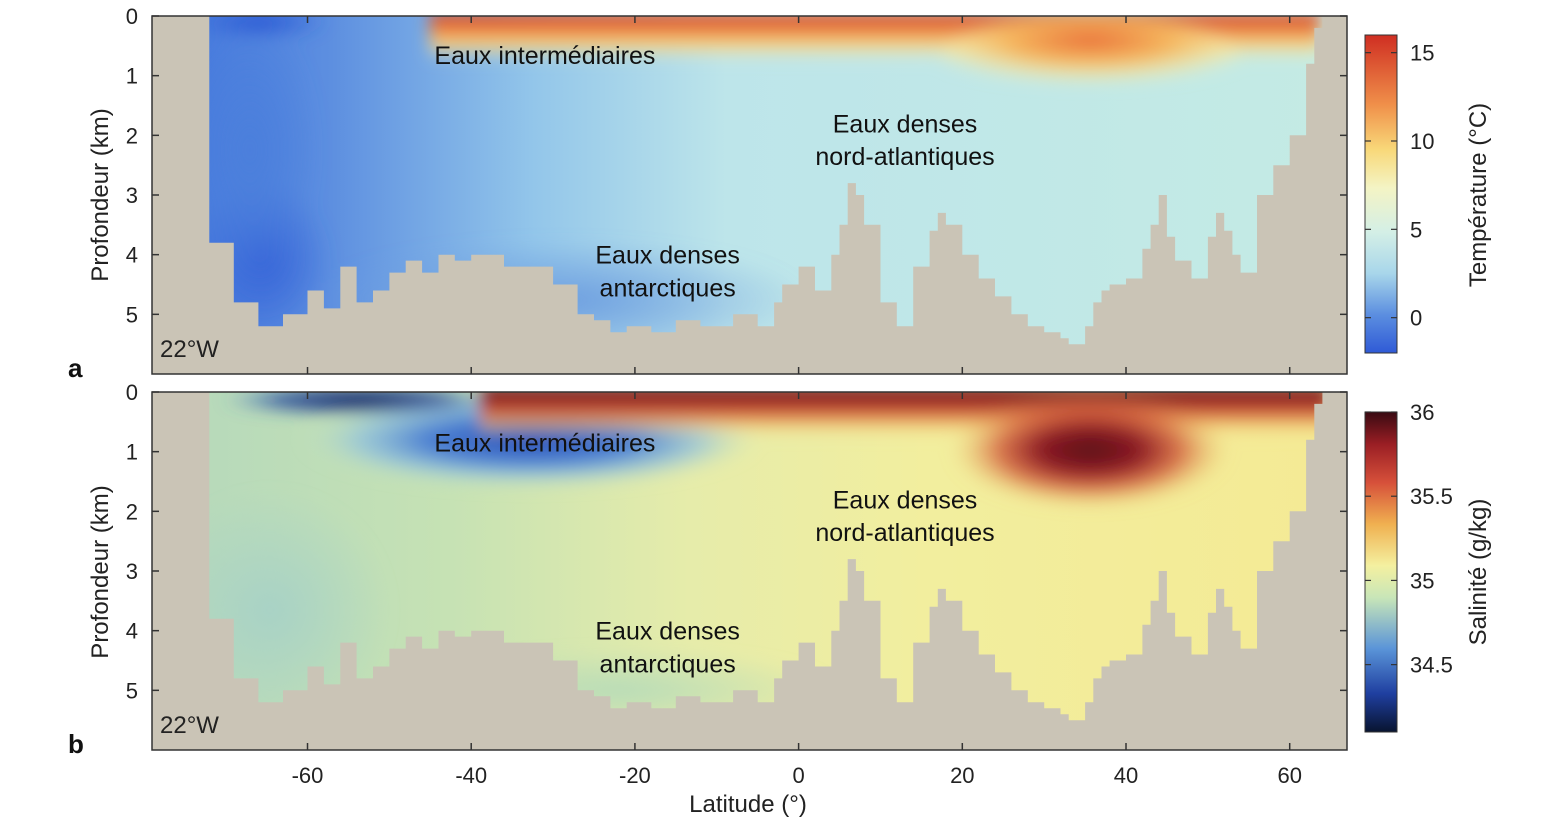  I want to click on southern-cold-column, so click(250, 153).